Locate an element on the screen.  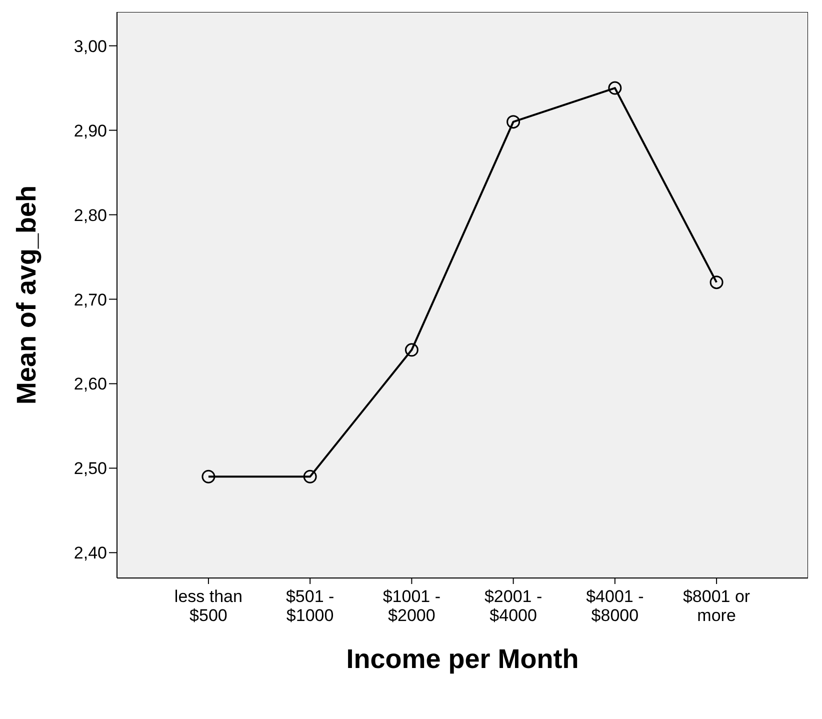
x-tick-label: $501 - $1000 is located at coordinates (310, 606).